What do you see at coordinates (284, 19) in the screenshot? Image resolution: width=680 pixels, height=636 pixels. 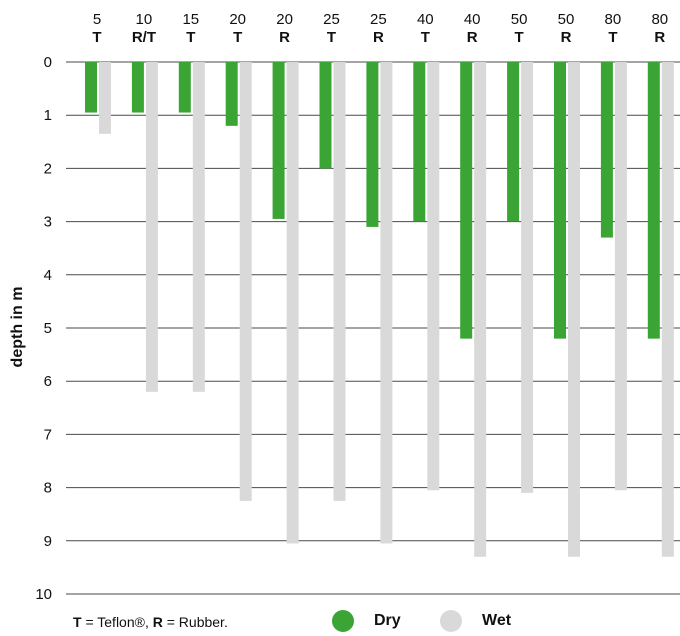 I see `category-number-4: 20` at bounding box center [284, 19].